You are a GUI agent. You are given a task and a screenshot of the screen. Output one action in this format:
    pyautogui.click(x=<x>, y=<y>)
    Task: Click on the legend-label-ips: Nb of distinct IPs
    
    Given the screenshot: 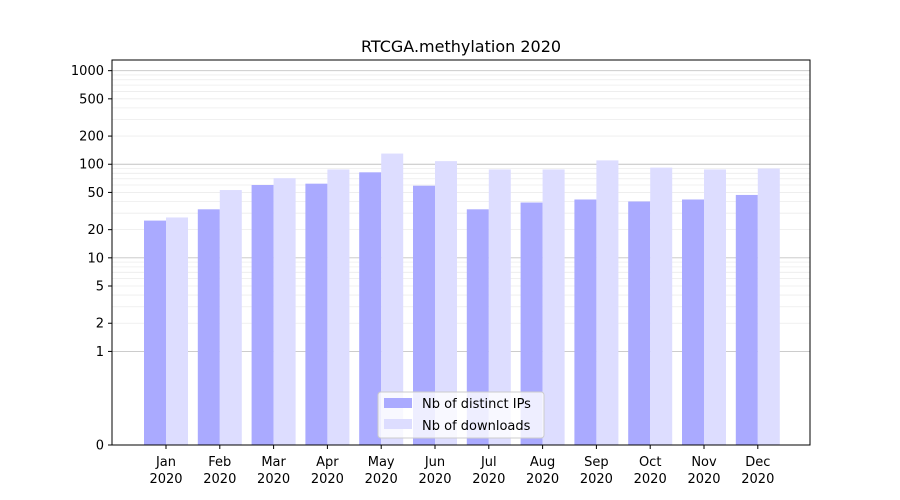 What is the action you would take?
    pyautogui.click(x=476, y=404)
    